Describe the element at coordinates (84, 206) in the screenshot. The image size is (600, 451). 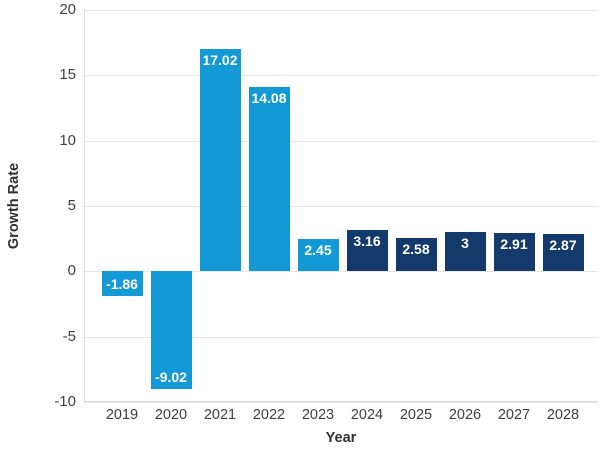
I see `y-axis-line` at that location.